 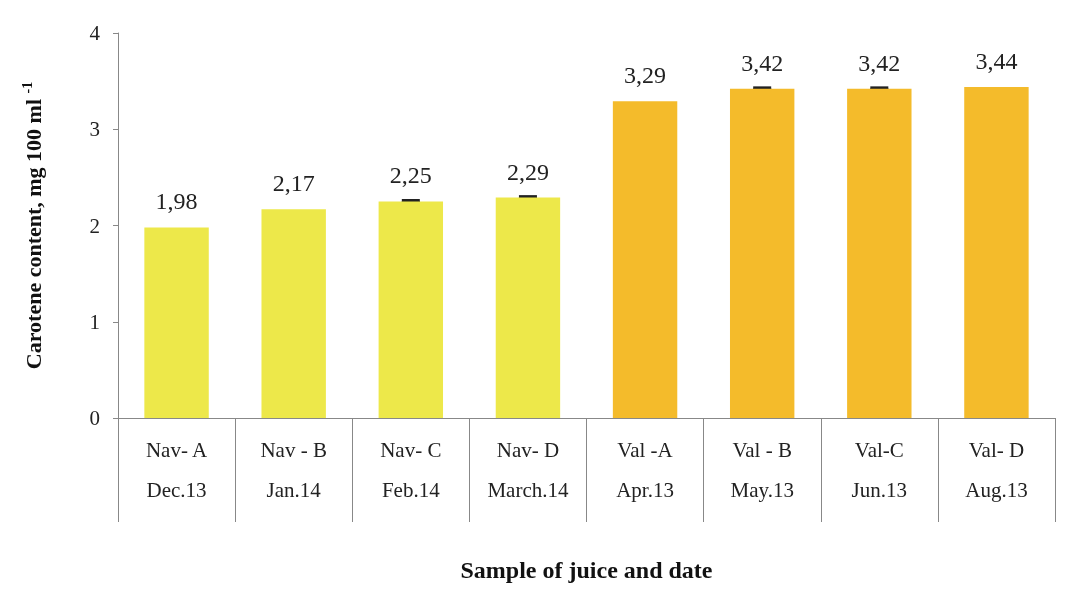 What do you see at coordinates (94, 225) in the screenshot?
I see `y-tick-label: 2` at bounding box center [94, 225].